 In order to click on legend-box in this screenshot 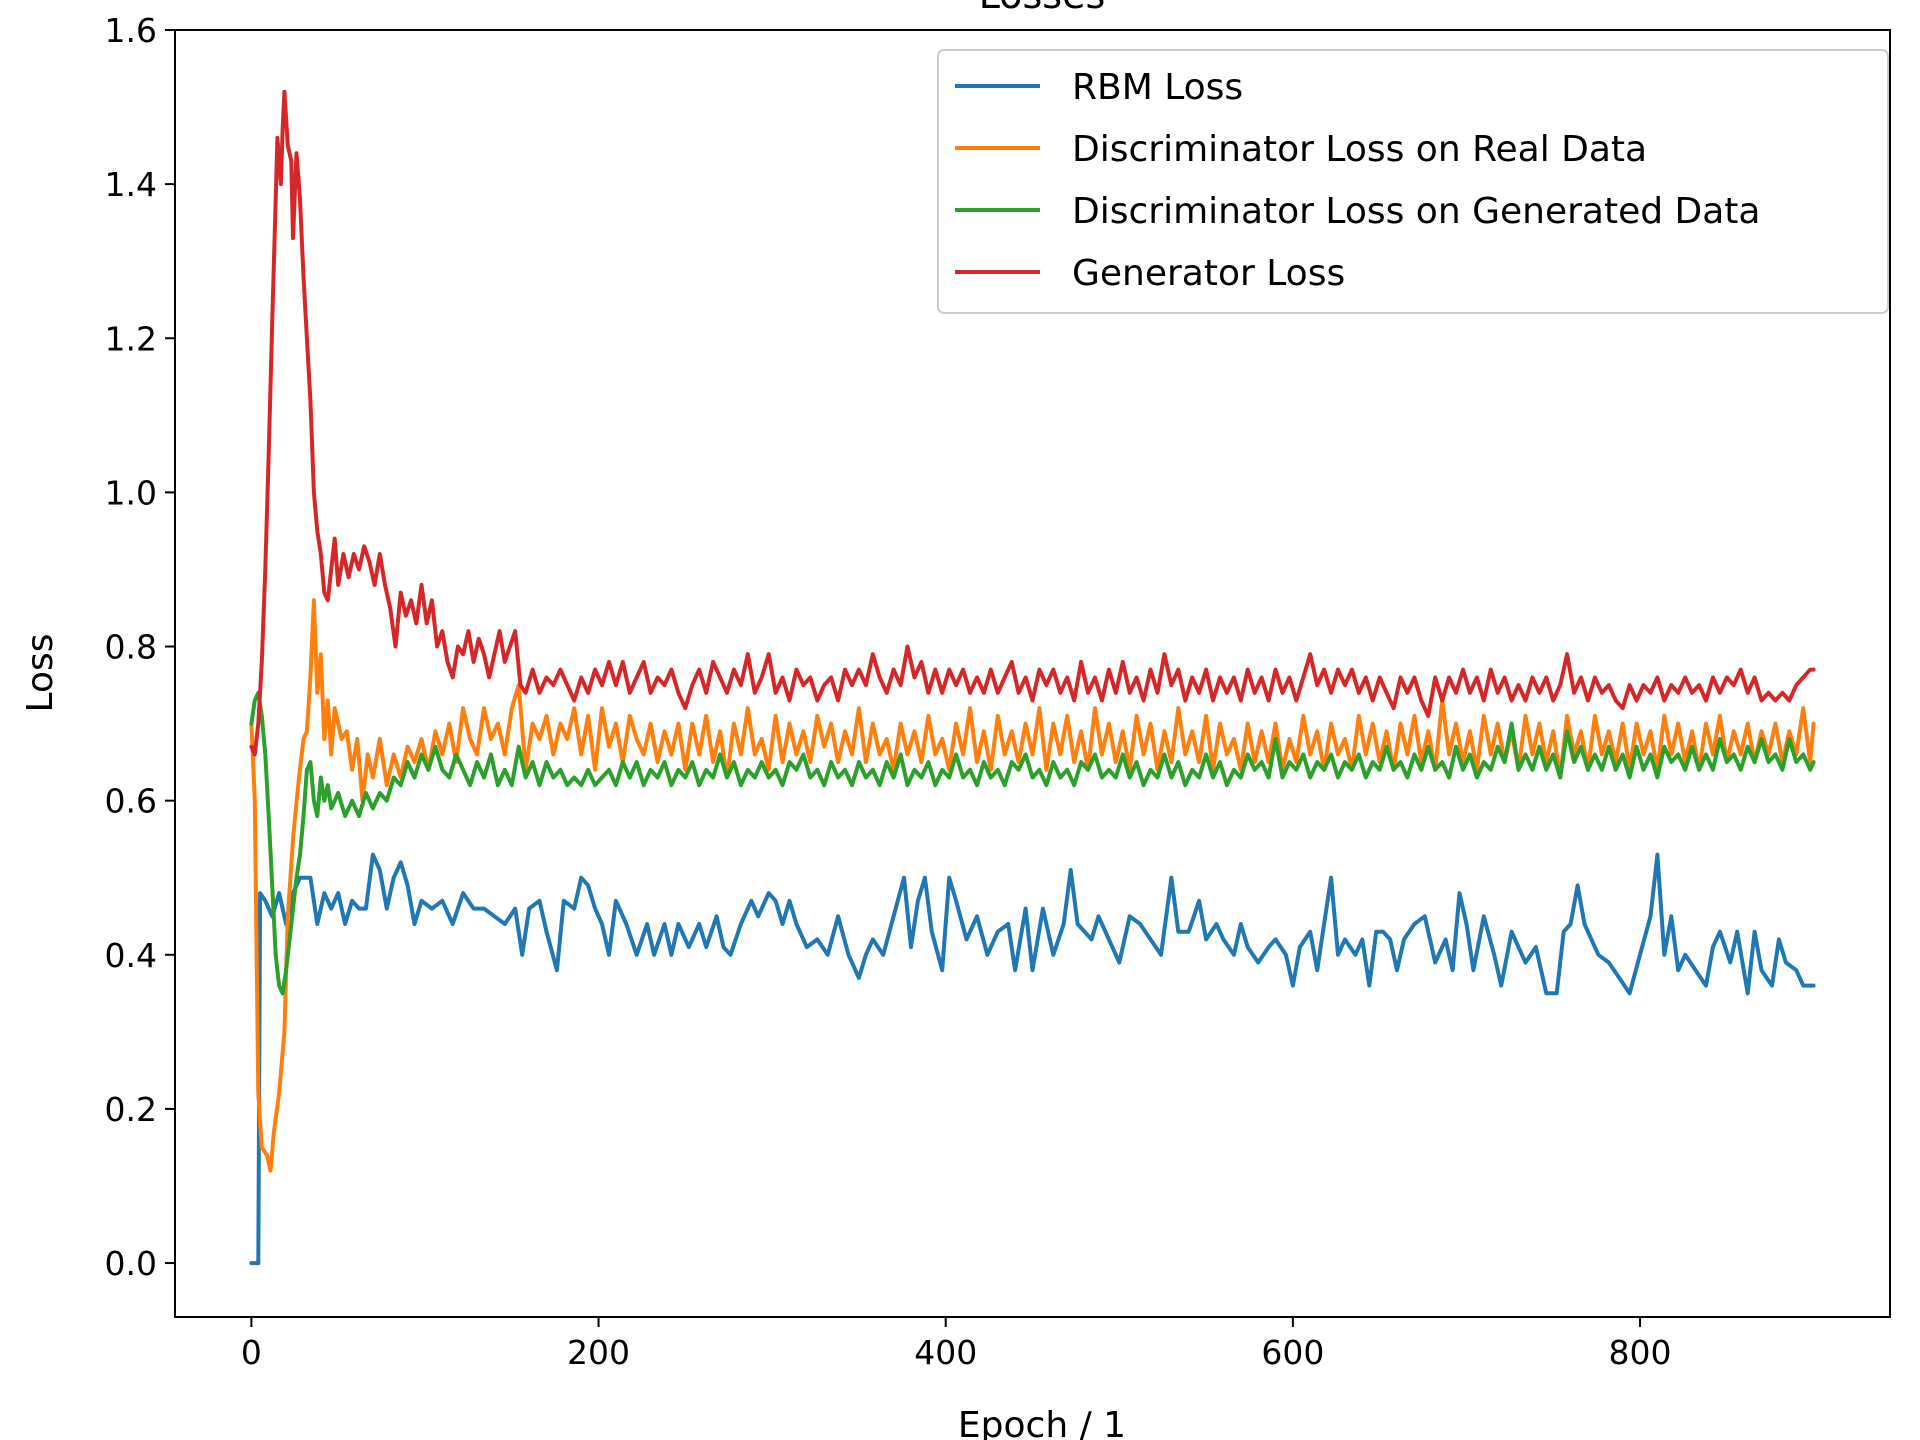, I will do `click(1413, 181)`.